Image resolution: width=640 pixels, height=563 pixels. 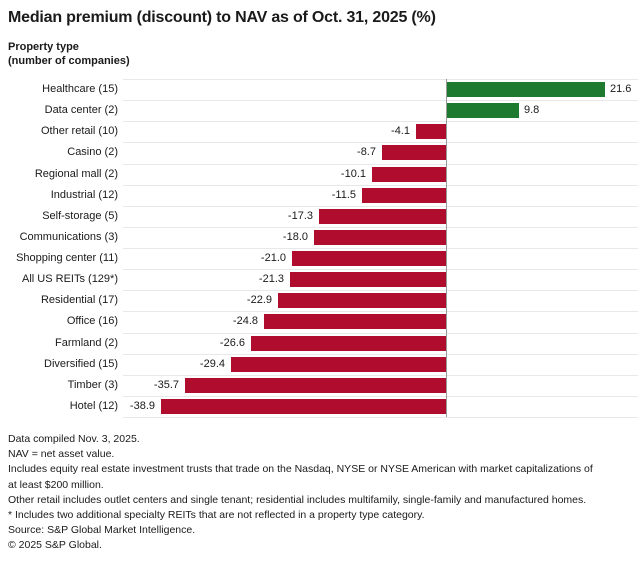 What do you see at coordinates (81, 110) in the screenshot?
I see `category-label: Data center (2)` at bounding box center [81, 110].